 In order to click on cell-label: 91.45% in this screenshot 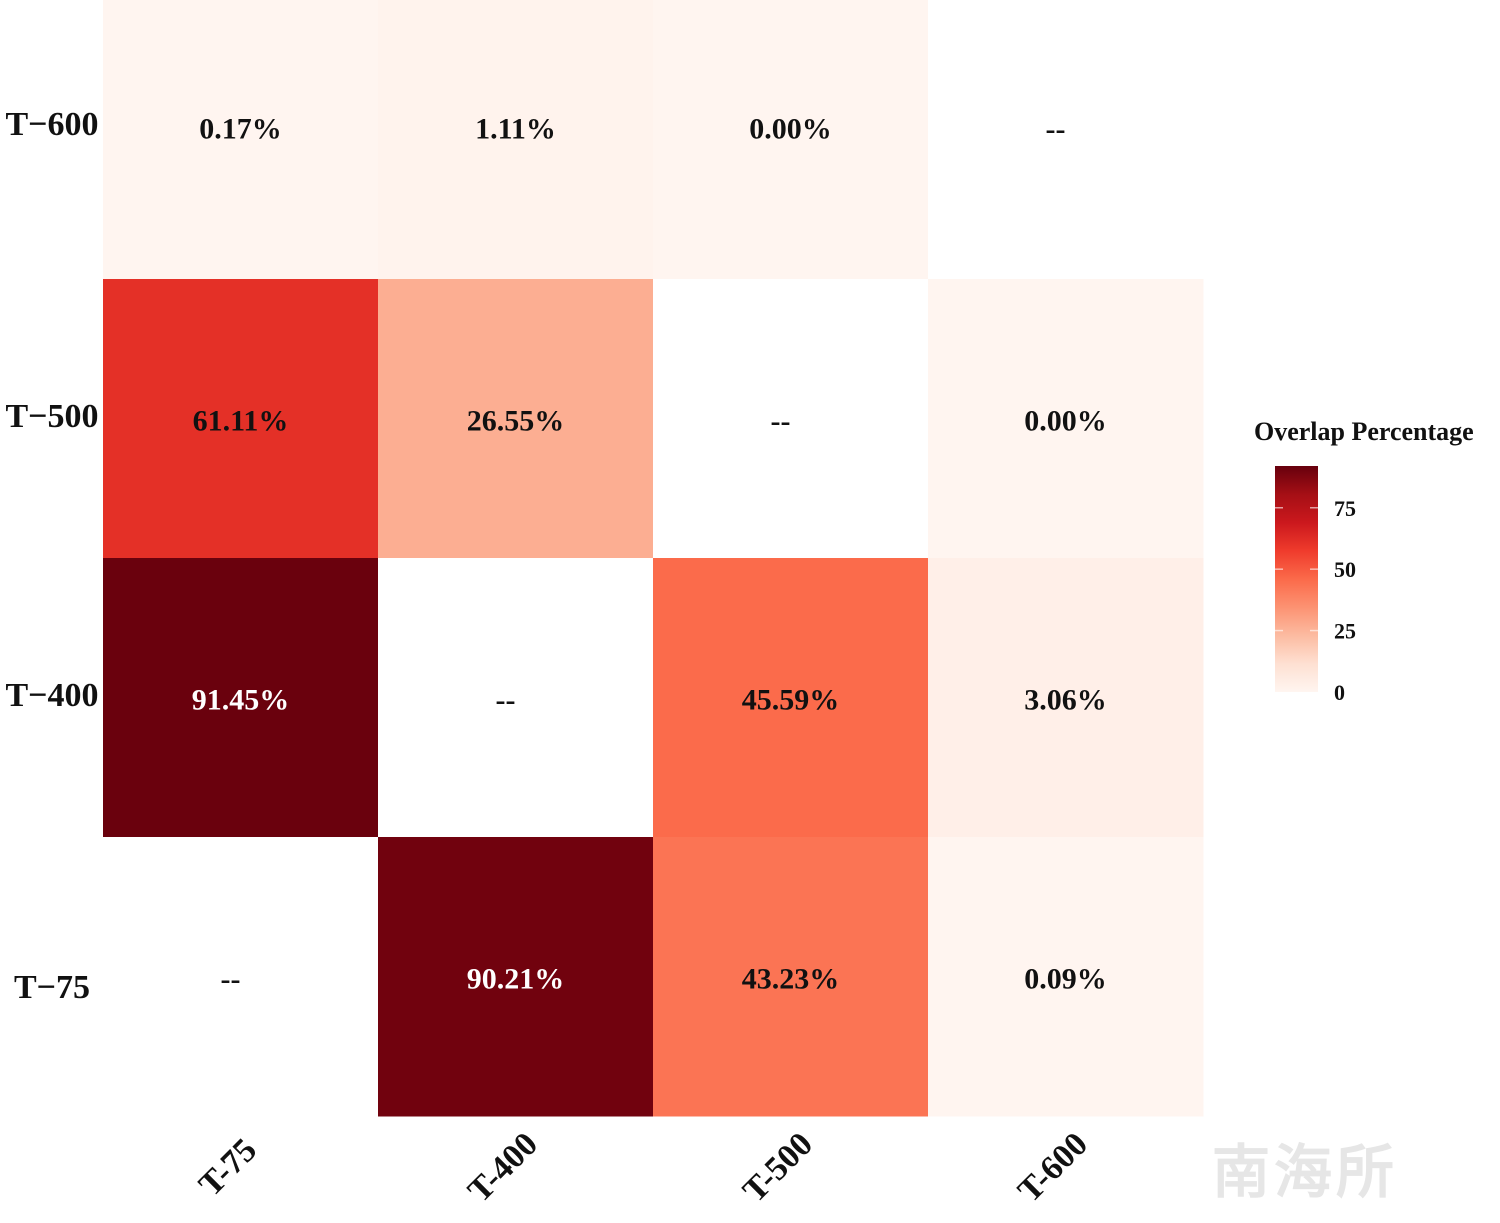, I will do `click(241, 700)`.